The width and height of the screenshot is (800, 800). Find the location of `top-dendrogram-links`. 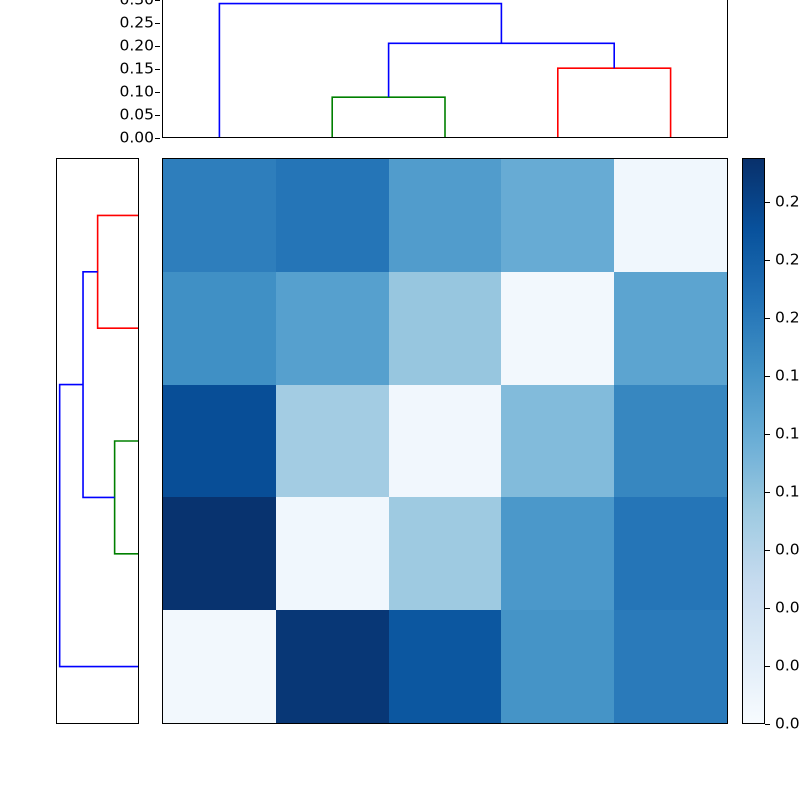

top-dendrogram-links is located at coordinates (445, 69).